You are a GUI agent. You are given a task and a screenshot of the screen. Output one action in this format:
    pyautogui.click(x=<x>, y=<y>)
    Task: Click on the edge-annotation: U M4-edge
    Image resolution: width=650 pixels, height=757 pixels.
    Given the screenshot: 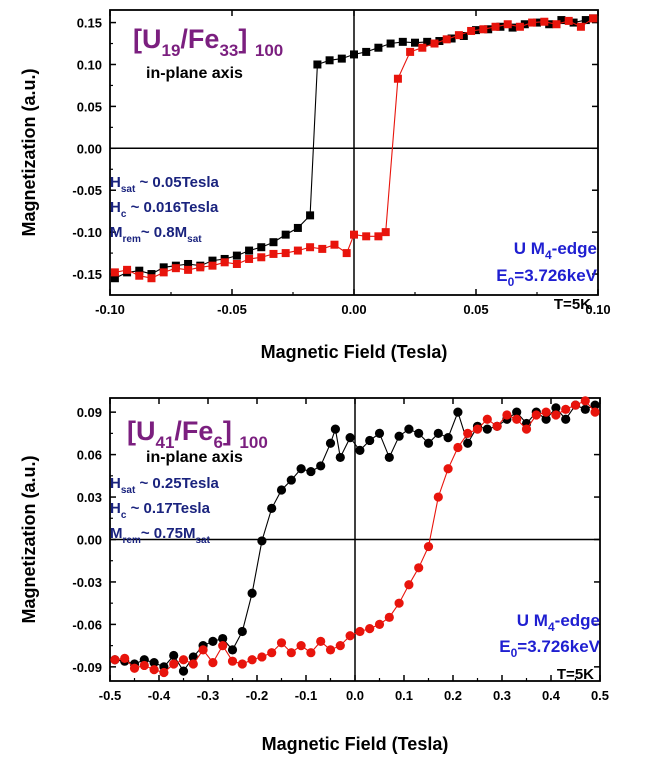 What is the action you would take?
    pyautogui.click(x=558, y=622)
    